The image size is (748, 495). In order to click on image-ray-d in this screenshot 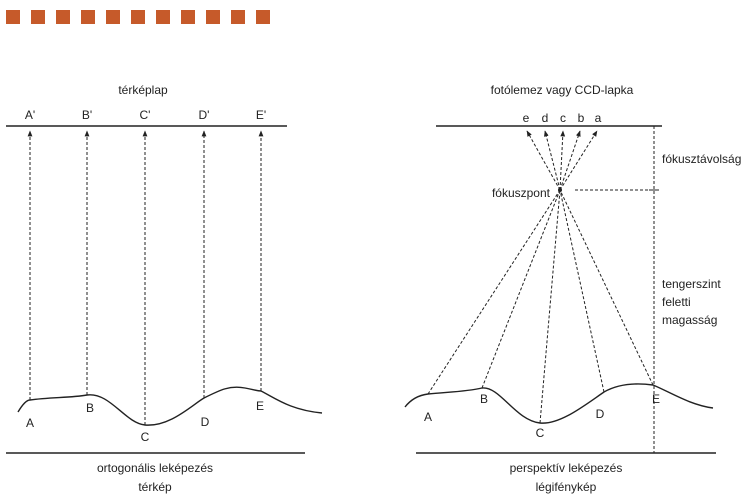, I will do `click(552, 160)`.